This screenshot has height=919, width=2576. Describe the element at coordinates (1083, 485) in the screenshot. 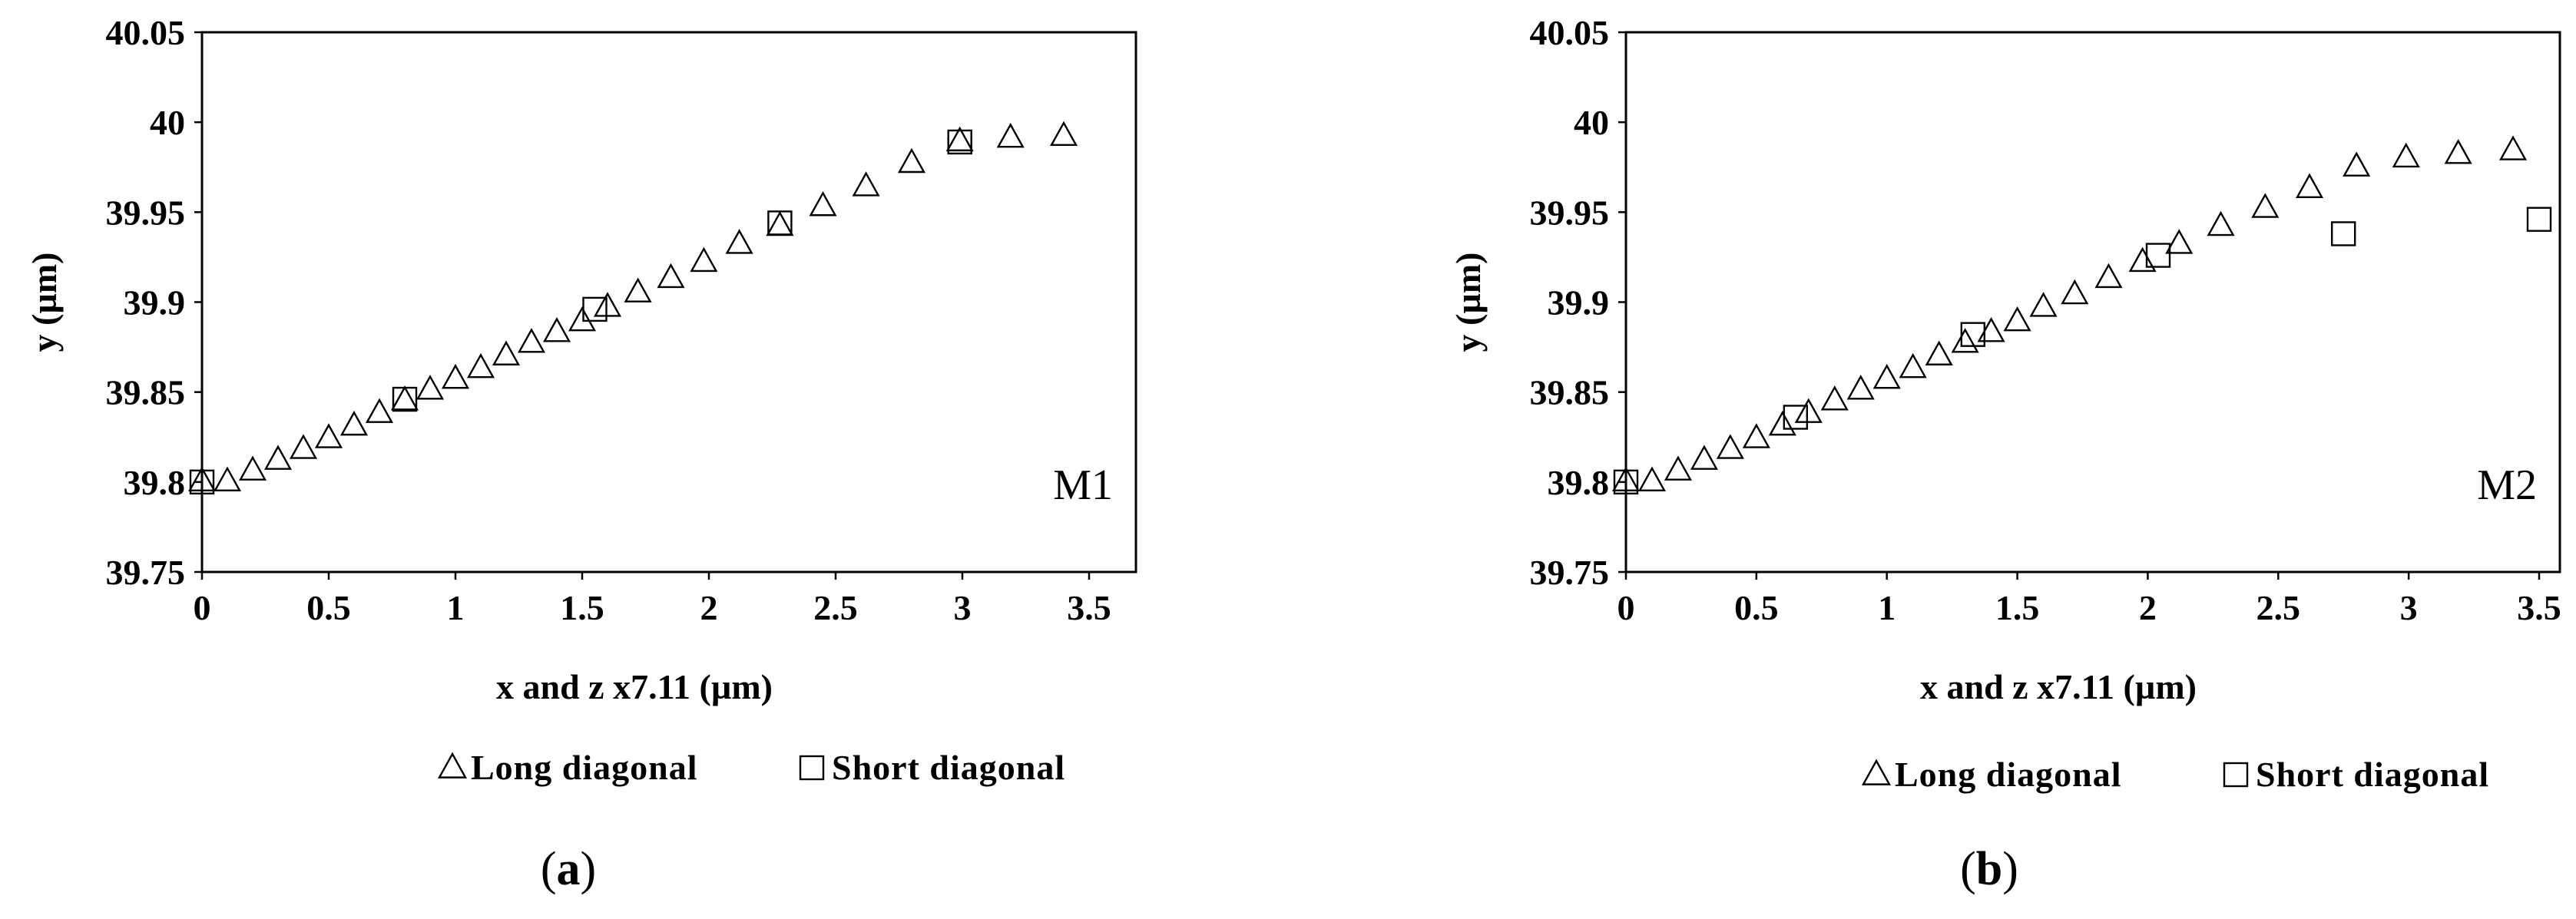

I see `panel-label: M1` at that location.